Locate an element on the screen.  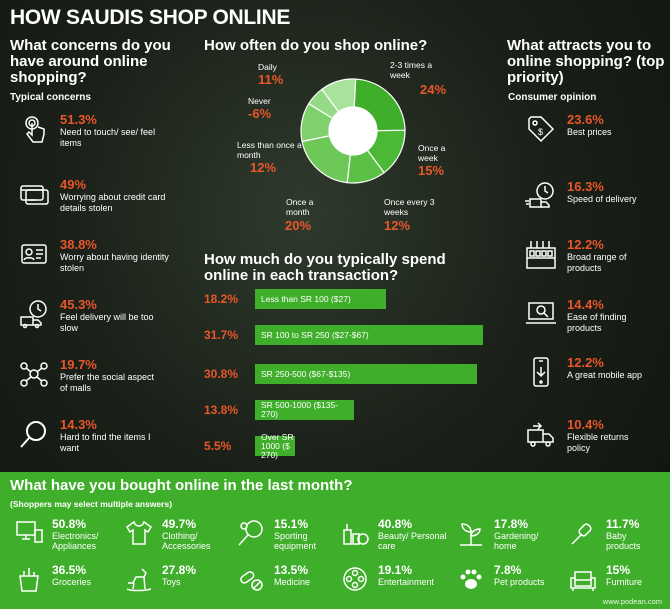
bought-label: Gardening/ home is located at coordinates (516, 541).